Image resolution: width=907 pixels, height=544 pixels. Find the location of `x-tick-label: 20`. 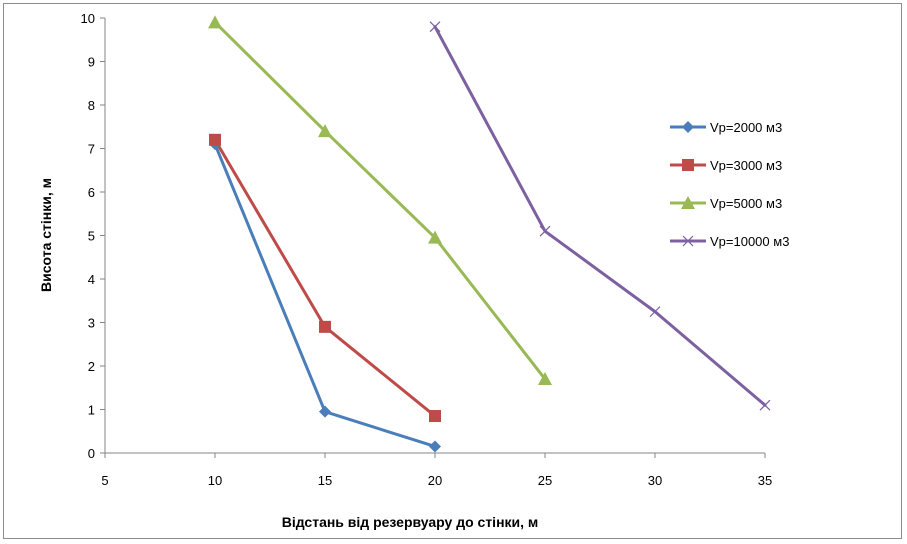

x-tick-label: 20 is located at coordinates (435, 480).